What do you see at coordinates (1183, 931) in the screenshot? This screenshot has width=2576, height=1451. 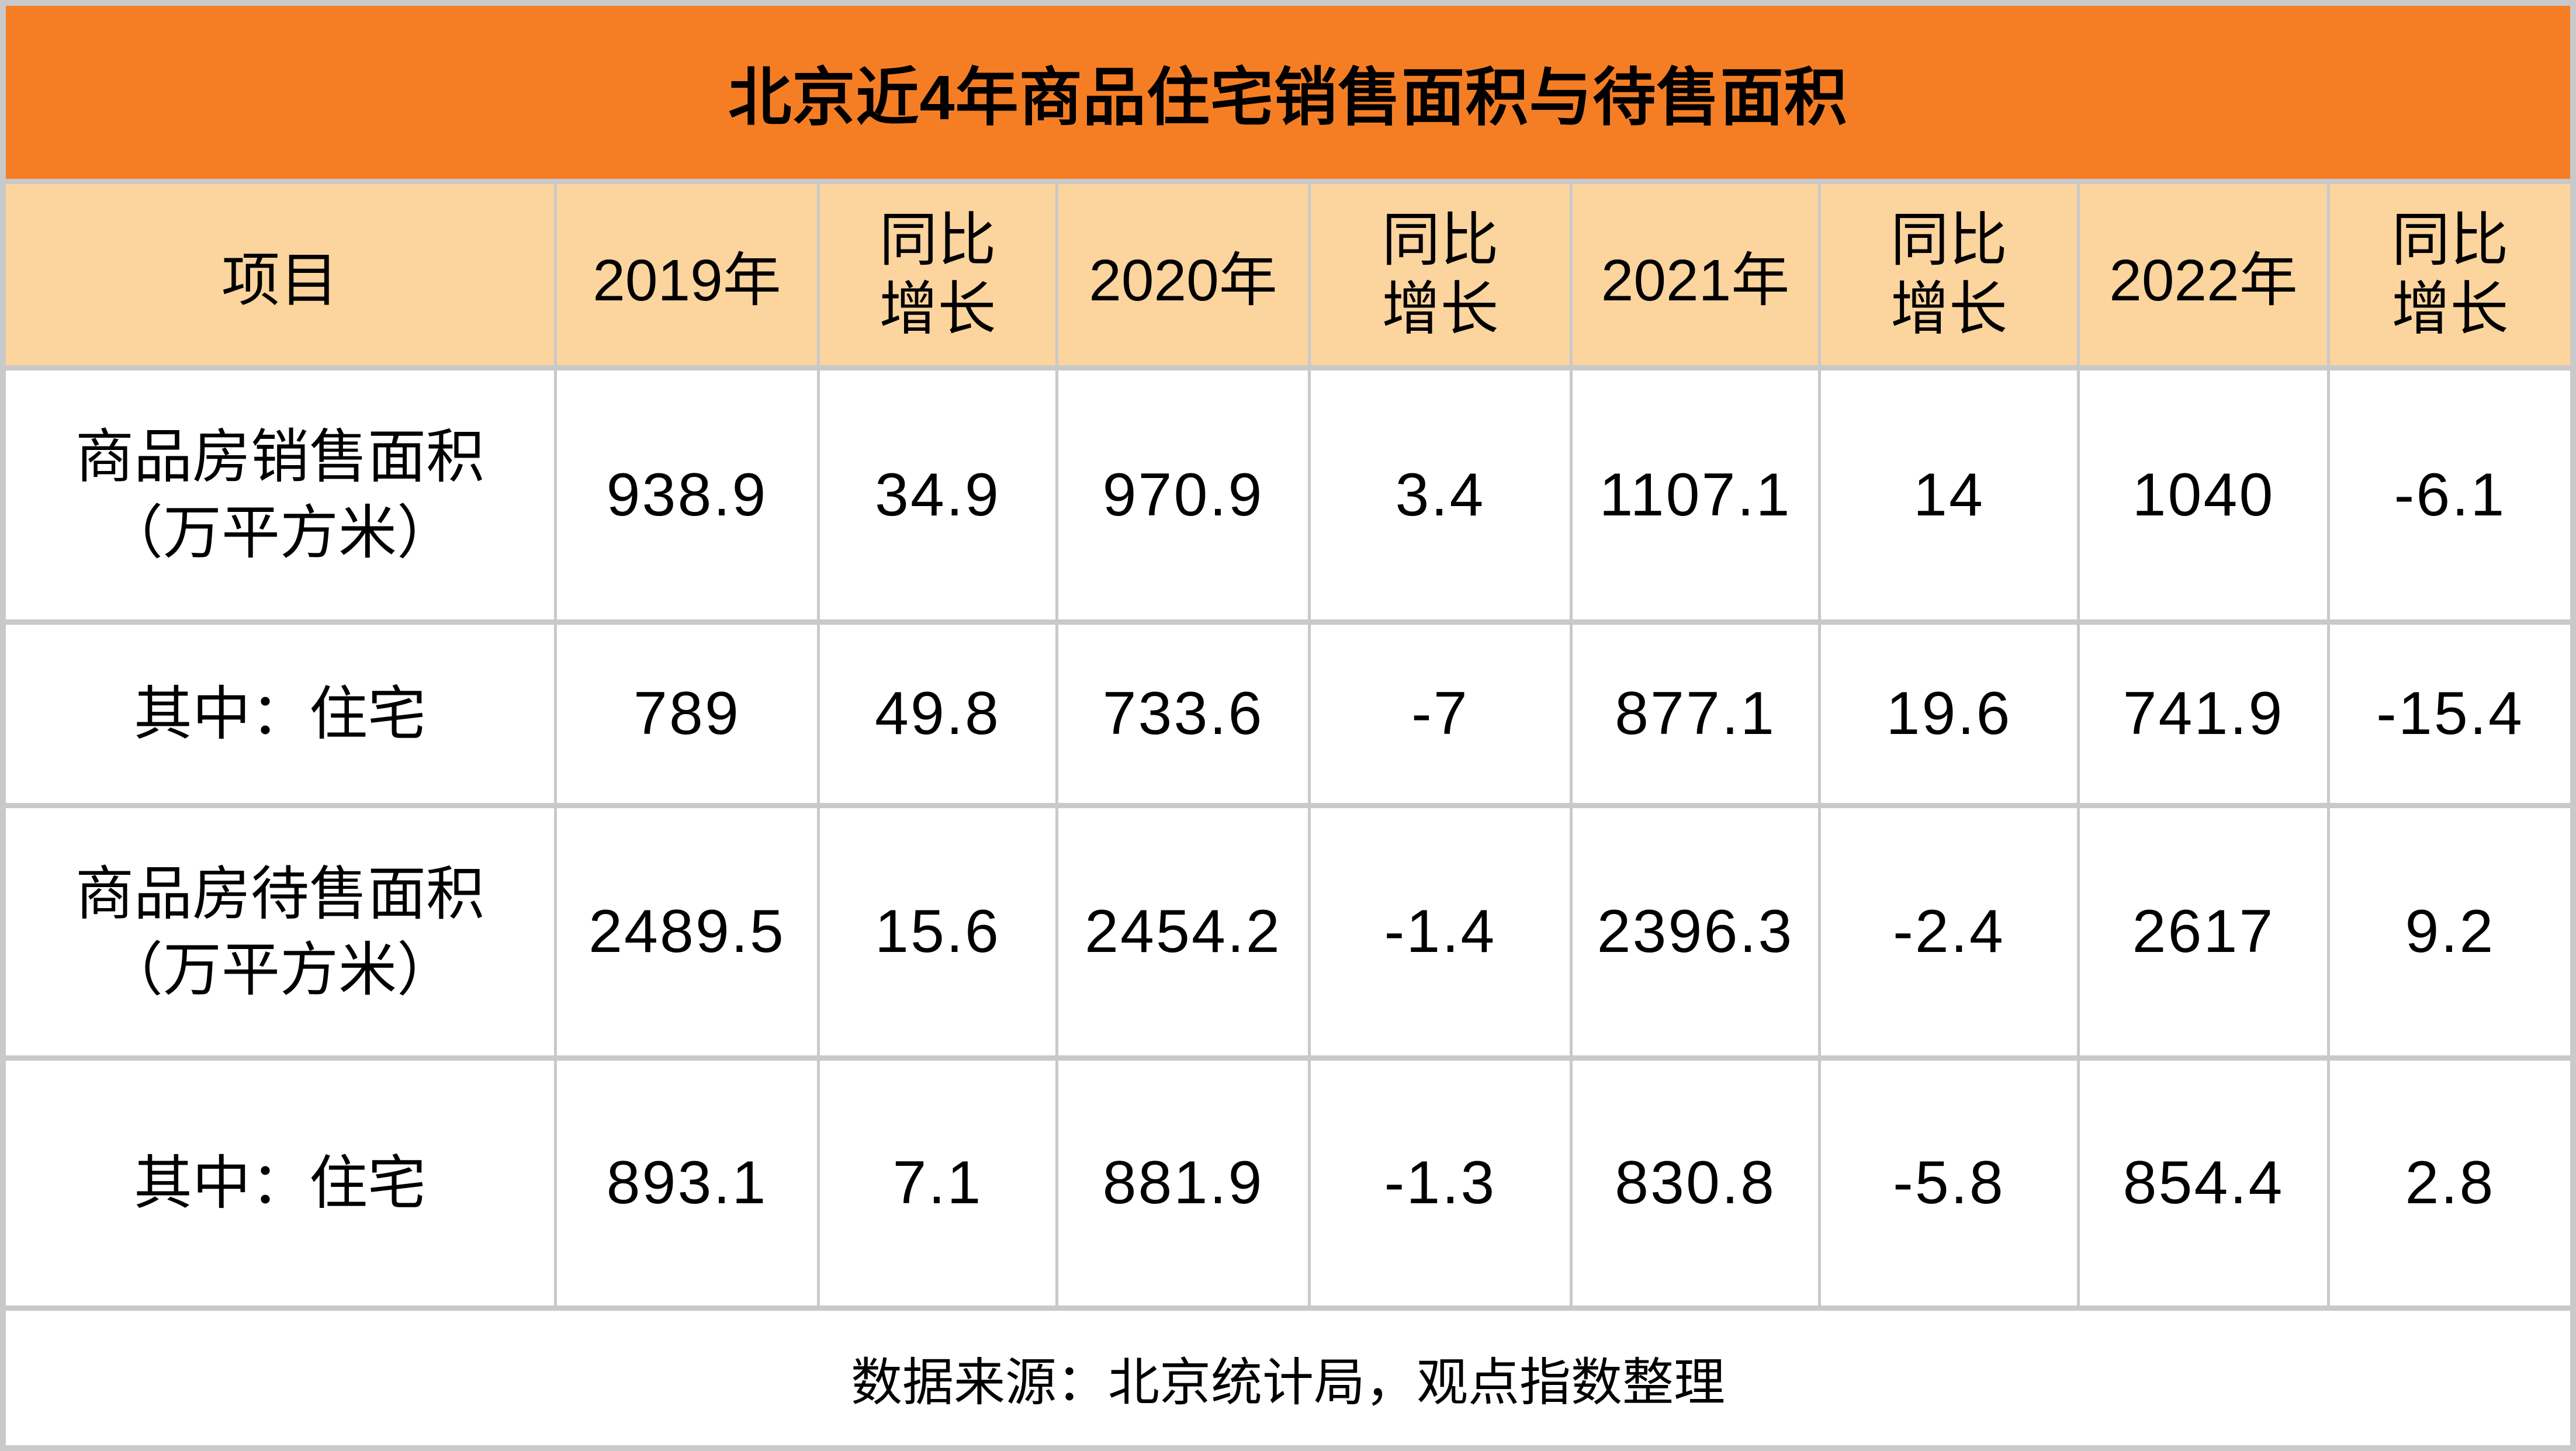 I see `cell-r2-2020: 2454.2` at bounding box center [1183, 931].